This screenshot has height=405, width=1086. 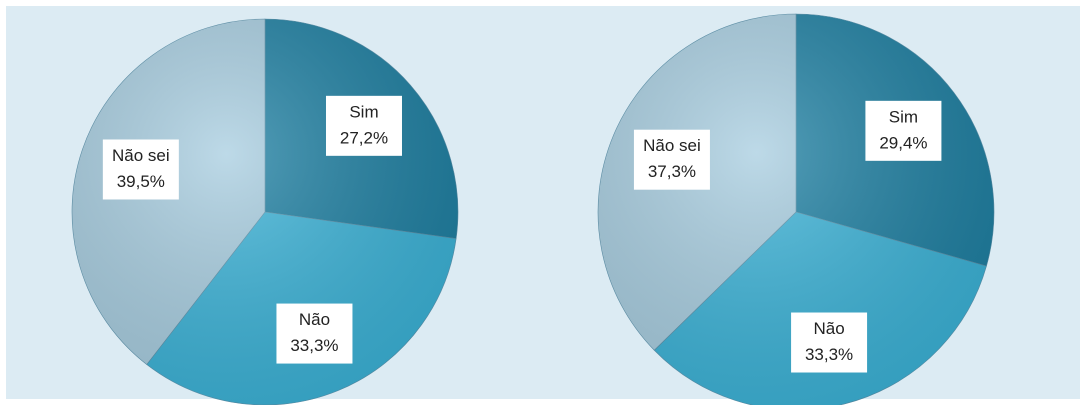 What do you see at coordinates (903, 142) in the screenshot?
I see `value-label: 29,4%` at bounding box center [903, 142].